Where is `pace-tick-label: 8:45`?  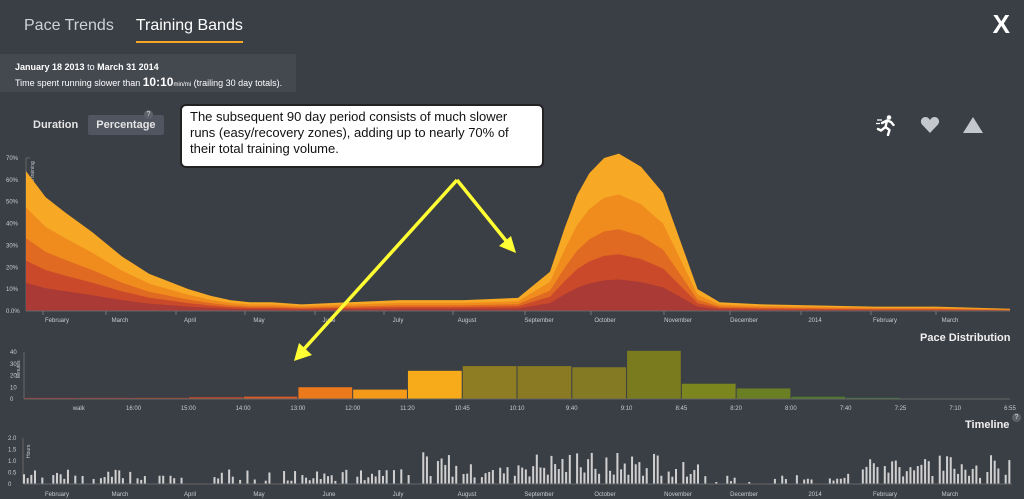
pace-tick-label: 8:45 is located at coordinates (681, 409).